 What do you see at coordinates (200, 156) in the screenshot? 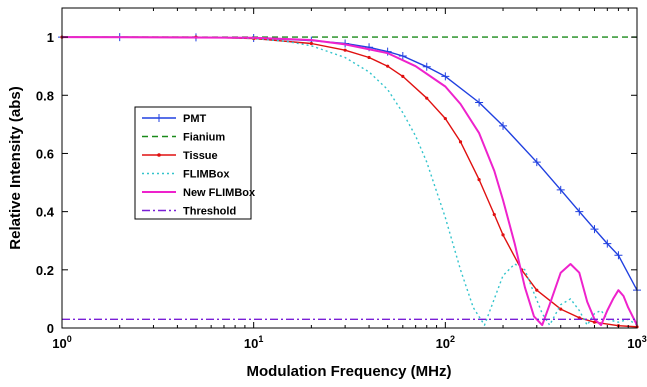
I see `legend-label: Tissue` at bounding box center [200, 156].